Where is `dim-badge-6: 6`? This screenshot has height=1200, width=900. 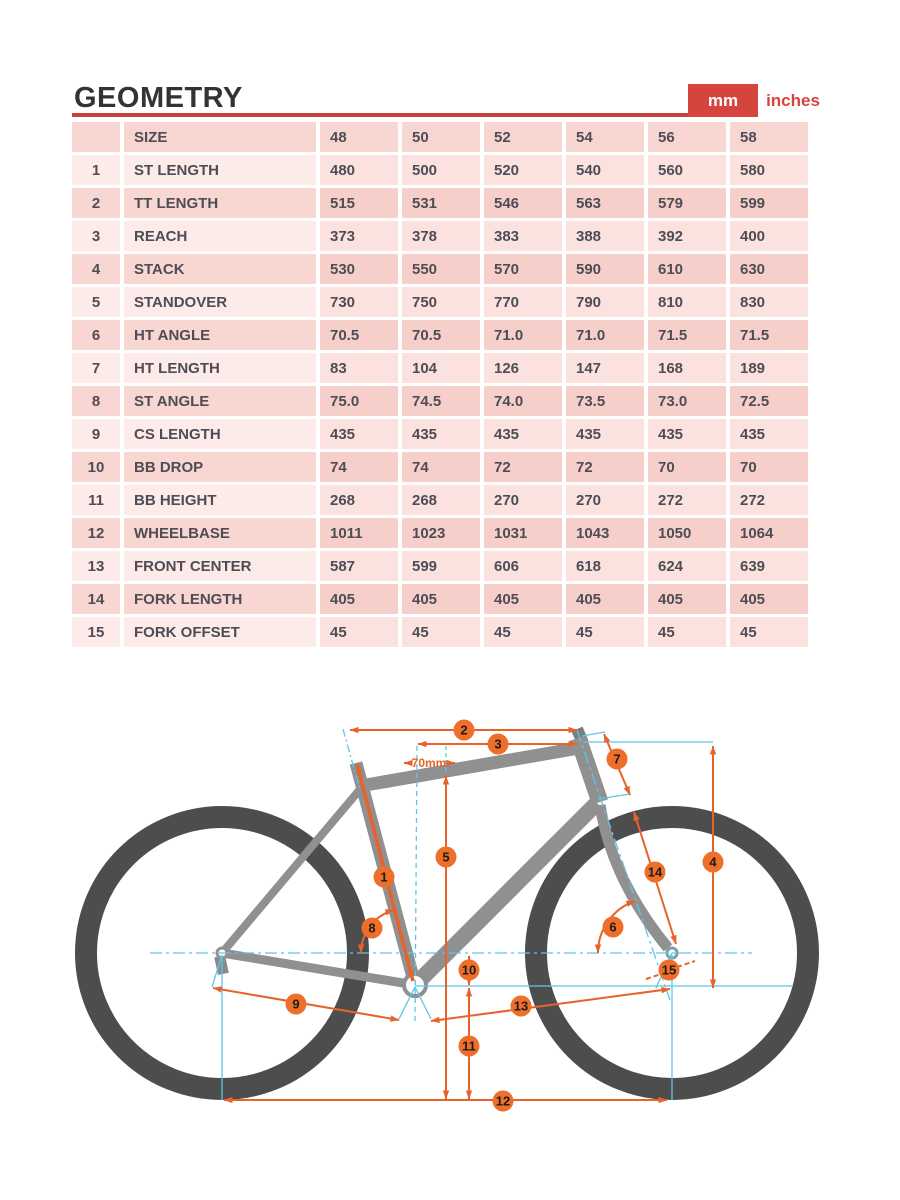
dim-badge-6: 6 is located at coordinates (613, 927).